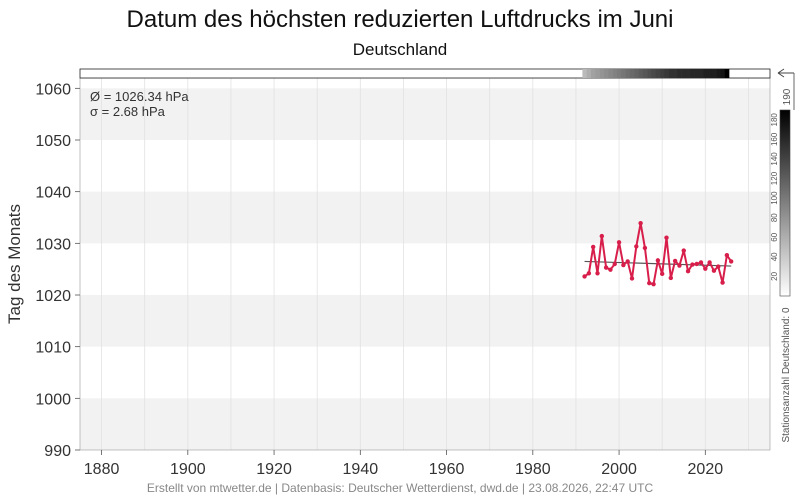 This screenshot has width=800, height=500. I want to click on y-axis-ticks: 990 1000 1010 1020 1030 1040 1050 1060, so click(57, 270).